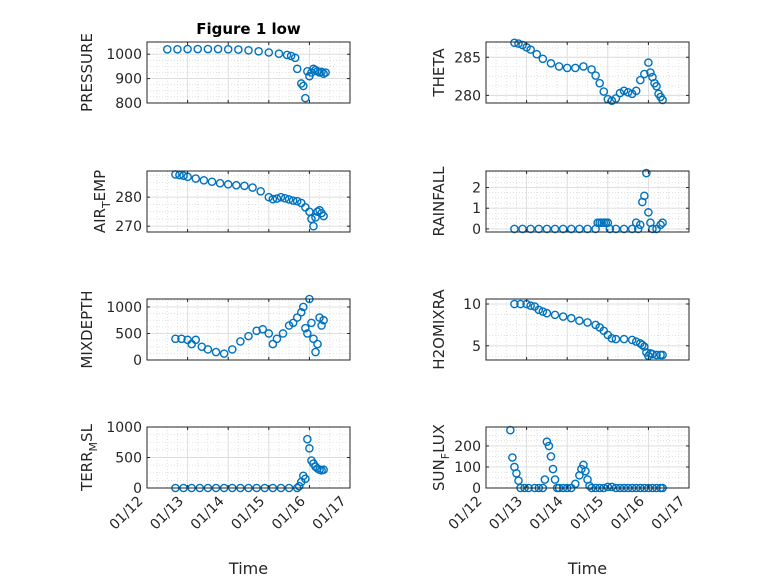  Describe the element at coordinates (89, 457) in the screenshot. I see `y-axis-label: TERRMSL` at that location.